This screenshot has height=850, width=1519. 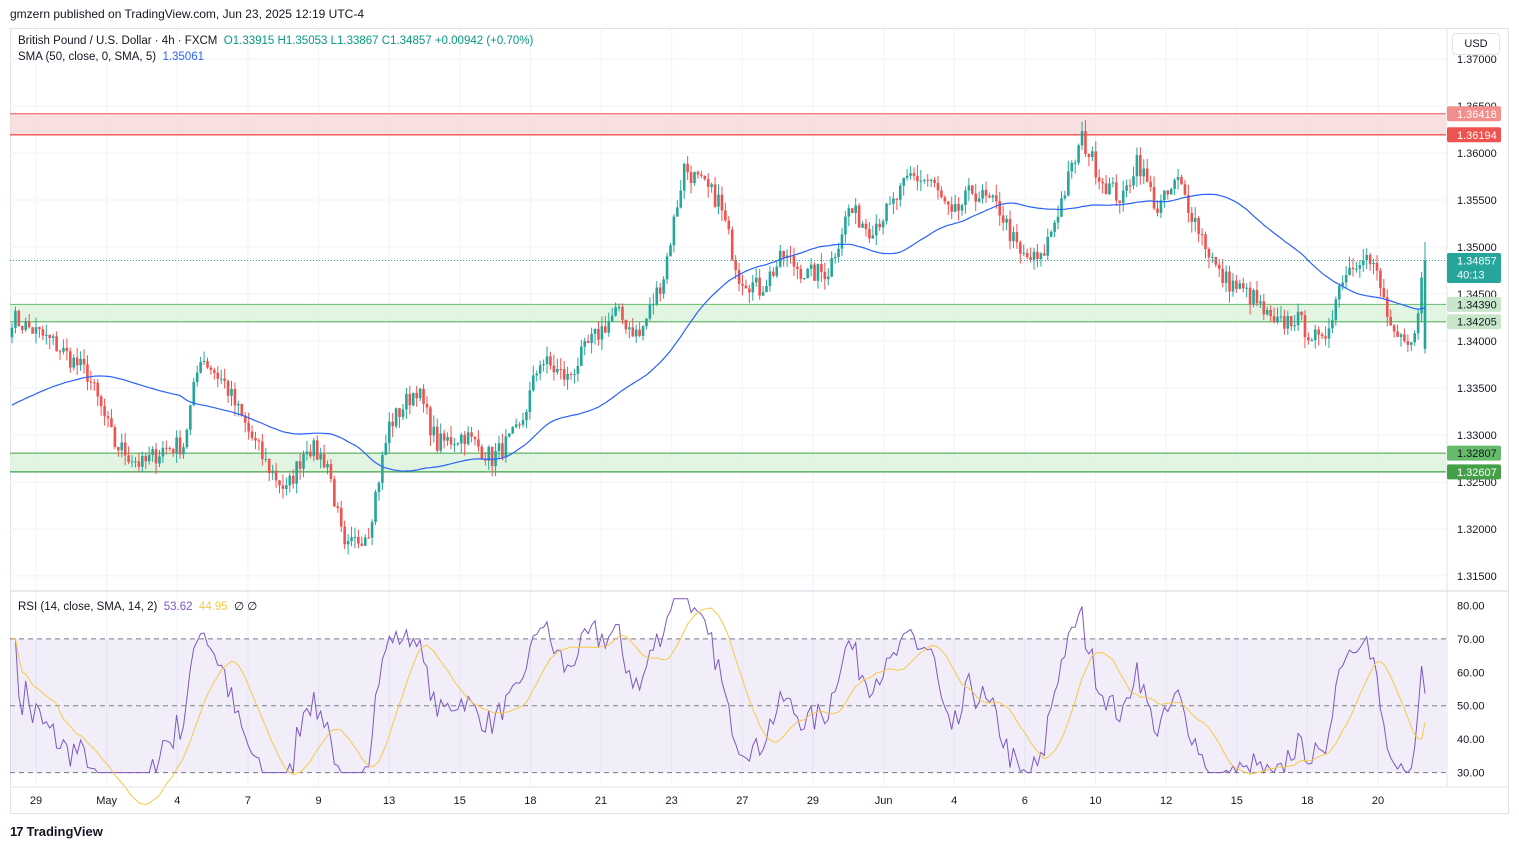 I want to click on time-tick-label: 21, so click(x=601, y=801).